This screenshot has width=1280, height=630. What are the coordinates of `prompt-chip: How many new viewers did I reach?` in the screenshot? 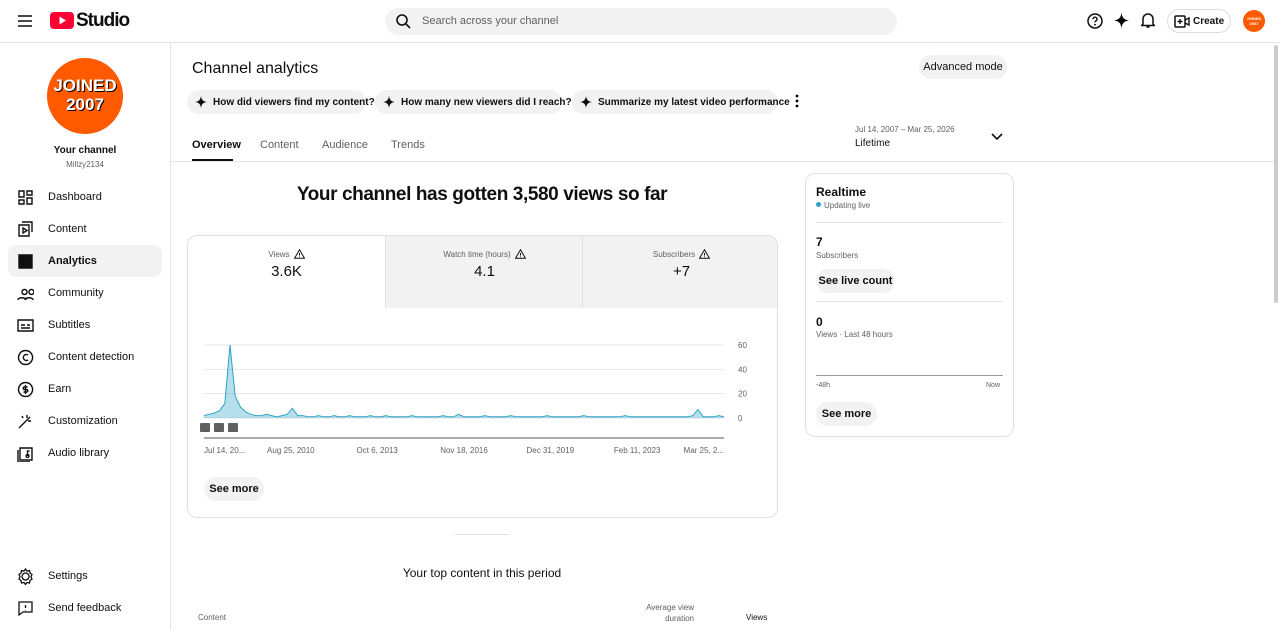 It's located at (473, 102).